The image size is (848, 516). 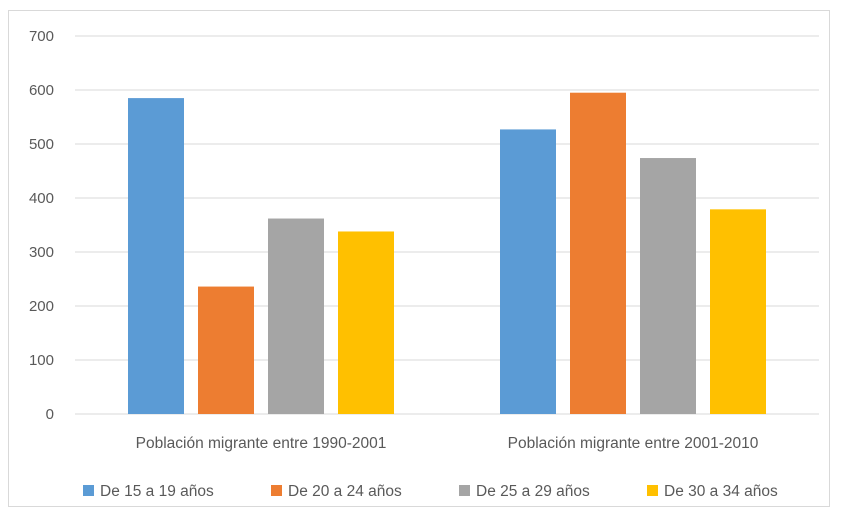 I want to click on x-category-label: Población migrante entre 1990-2001, so click(x=261, y=443).